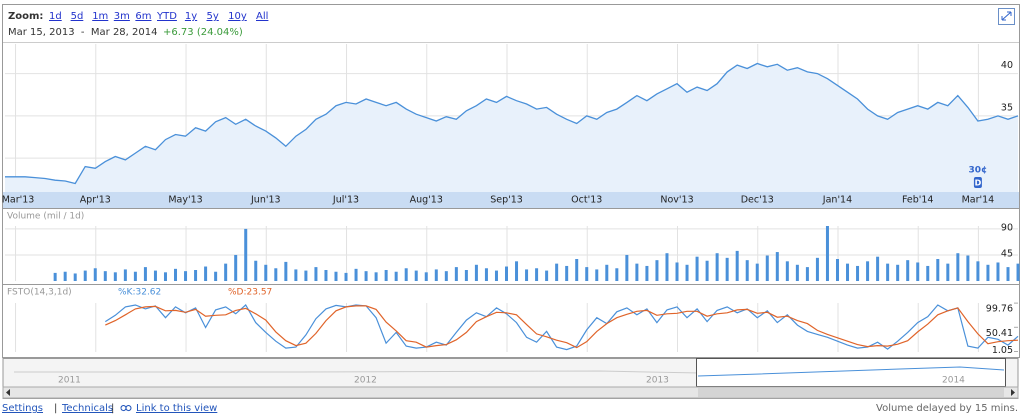 This screenshot has width=1024, height=416. I want to click on zoom-link: 10y, so click(237, 16).